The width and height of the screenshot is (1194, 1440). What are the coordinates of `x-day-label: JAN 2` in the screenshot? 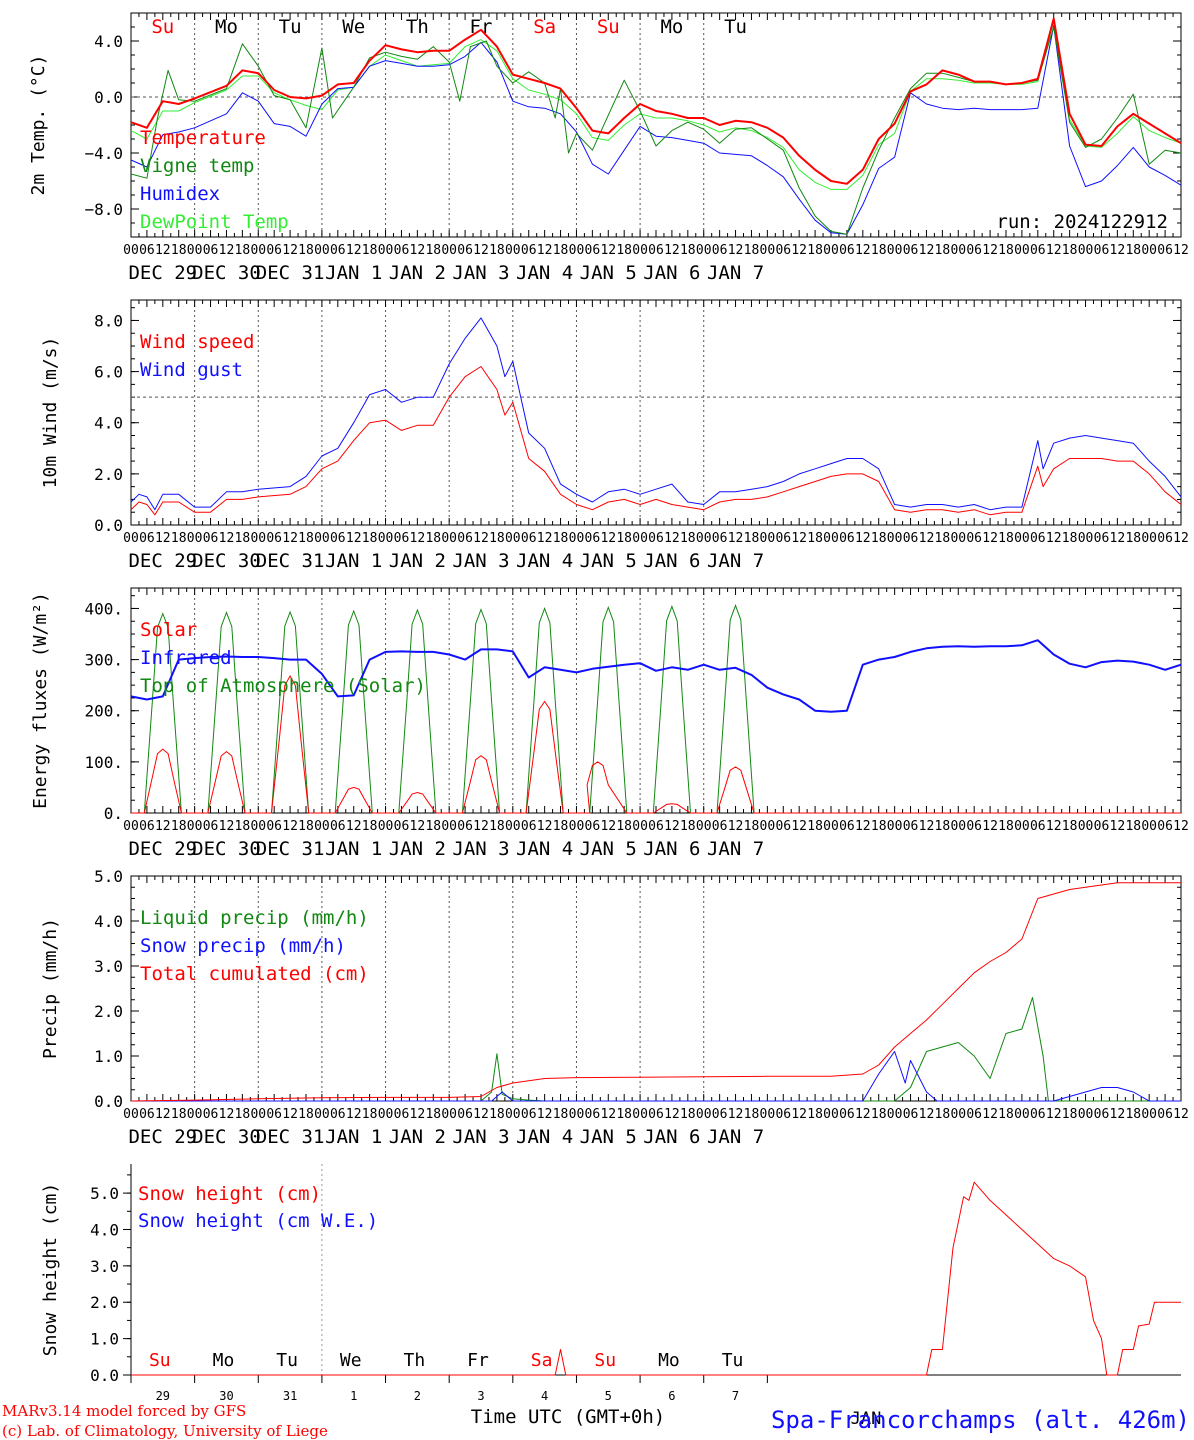 It's located at (417, 561).